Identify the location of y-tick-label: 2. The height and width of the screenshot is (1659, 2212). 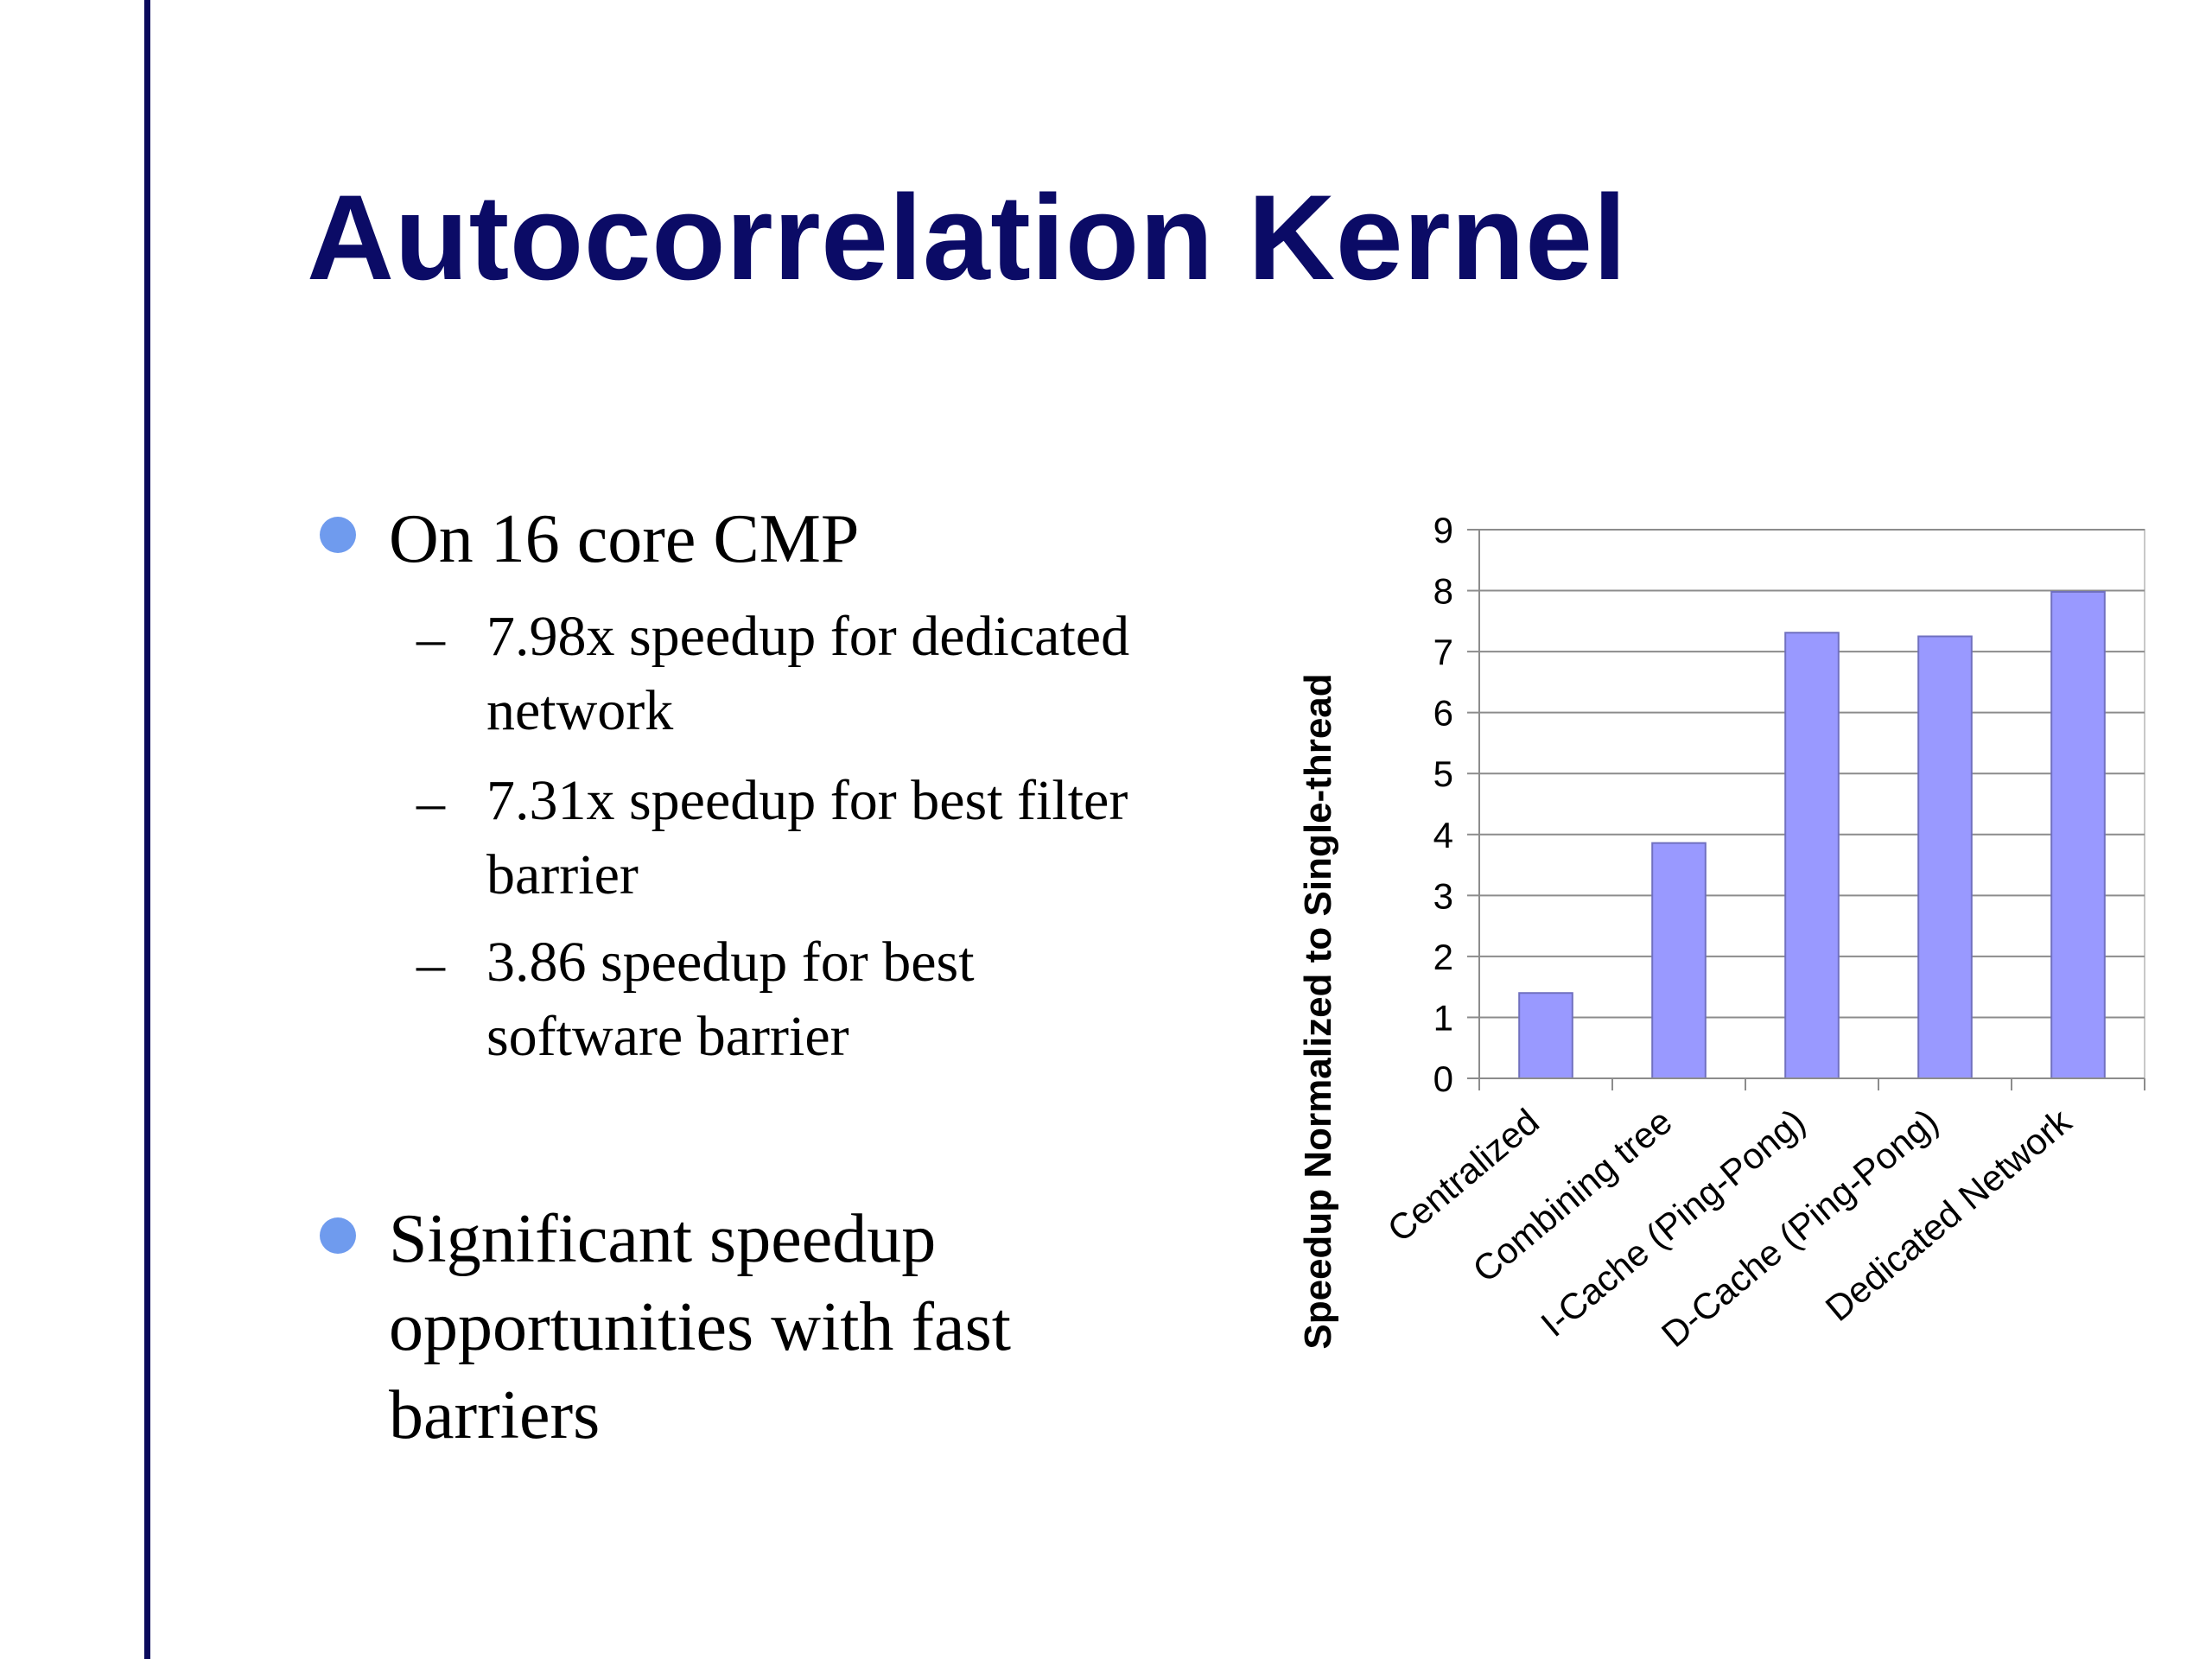
(1443, 957).